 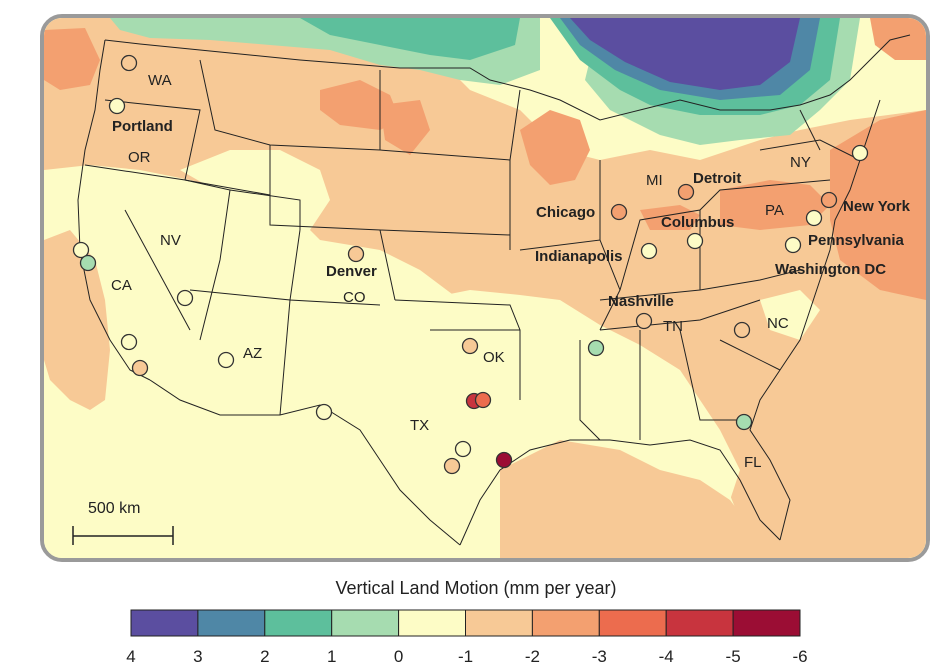 I want to click on city-label-chicago: Chicago, so click(x=565, y=212).